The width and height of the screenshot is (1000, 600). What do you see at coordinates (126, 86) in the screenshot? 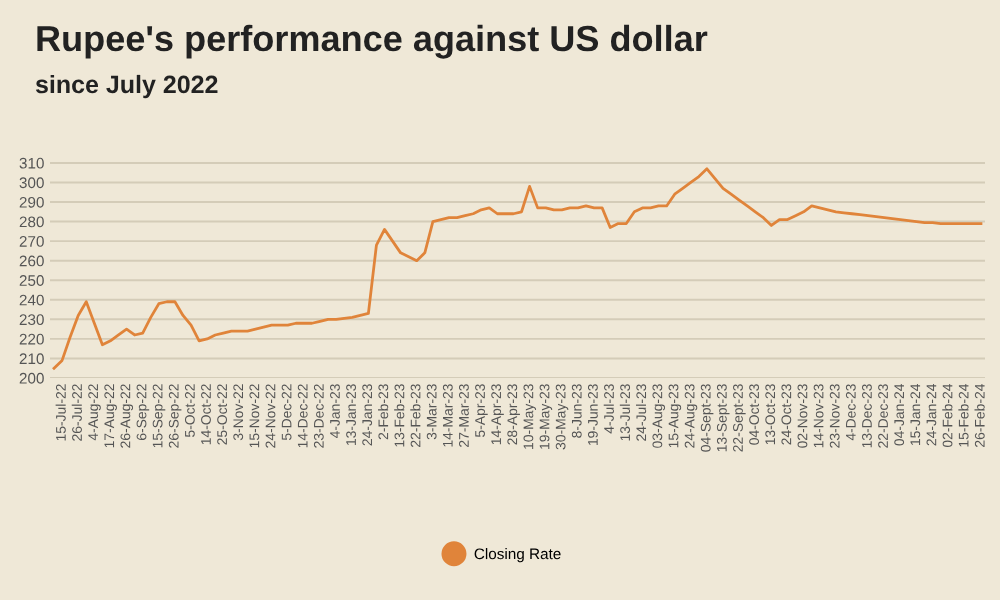
I see `chart-subtitle: since July 2022` at bounding box center [126, 86].